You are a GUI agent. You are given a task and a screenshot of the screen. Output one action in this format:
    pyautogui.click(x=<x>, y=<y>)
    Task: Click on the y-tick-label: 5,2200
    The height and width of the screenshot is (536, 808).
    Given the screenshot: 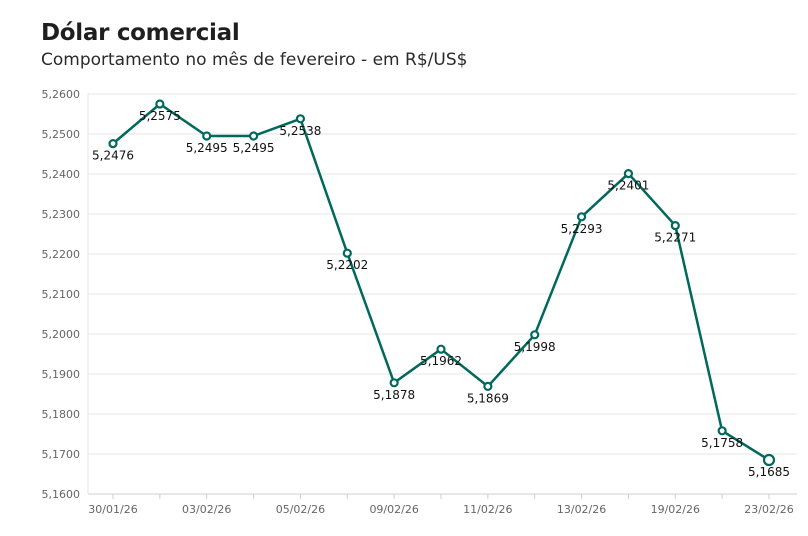 What is the action you would take?
    pyautogui.click(x=61, y=254)
    